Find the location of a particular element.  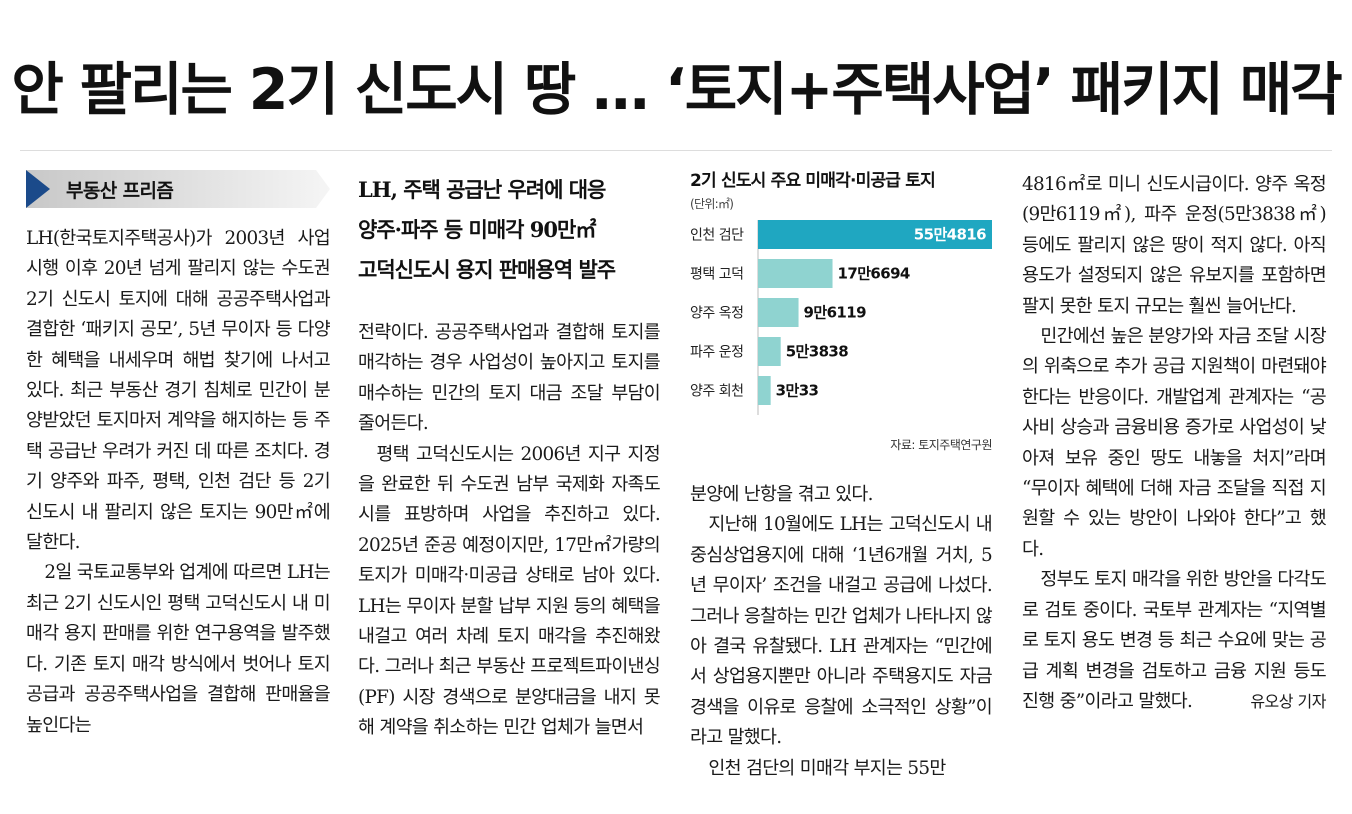

chart-value-label: 9만6119 is located at coordinates (835, 313).